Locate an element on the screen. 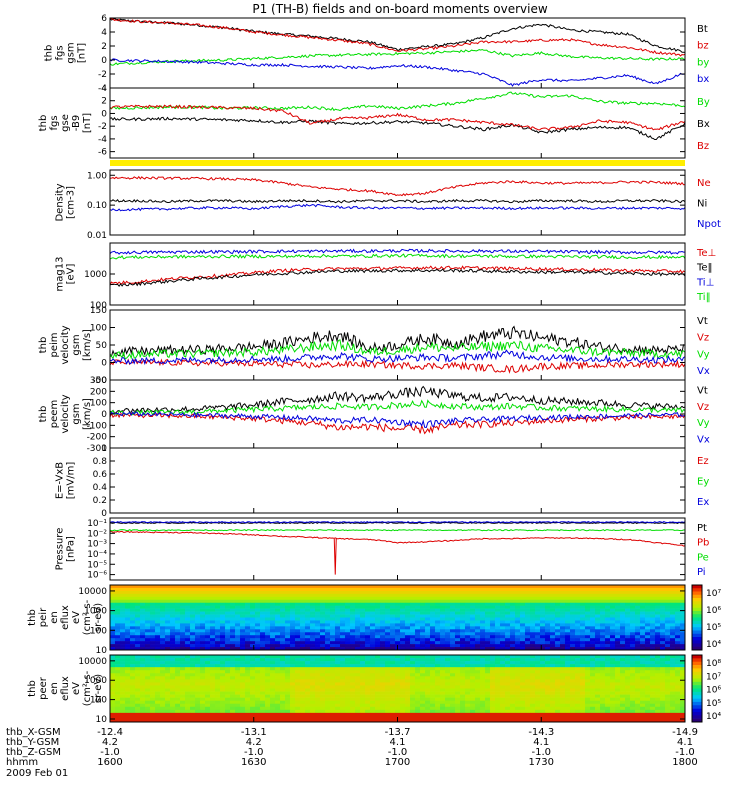  legend-entry: Pi is located at coordinates (701, 572).